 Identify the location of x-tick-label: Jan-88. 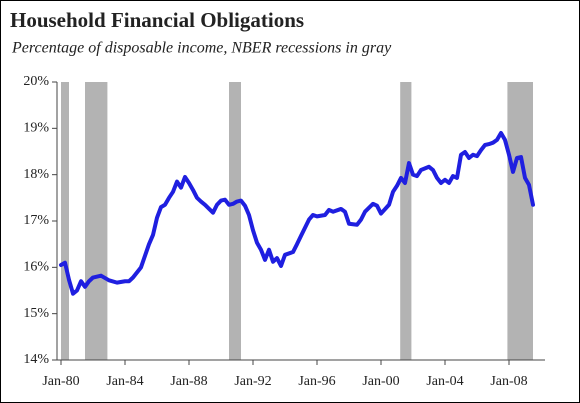
(188, 381).